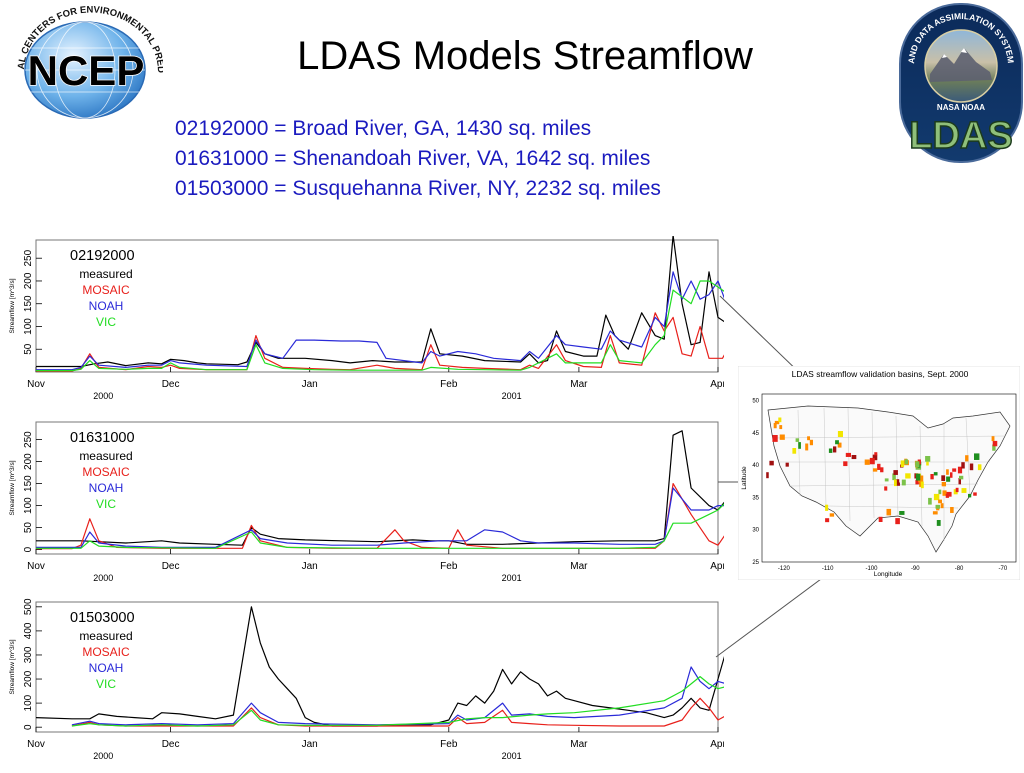  I want to click on x-tick-label: Jan, so click(310, 744).